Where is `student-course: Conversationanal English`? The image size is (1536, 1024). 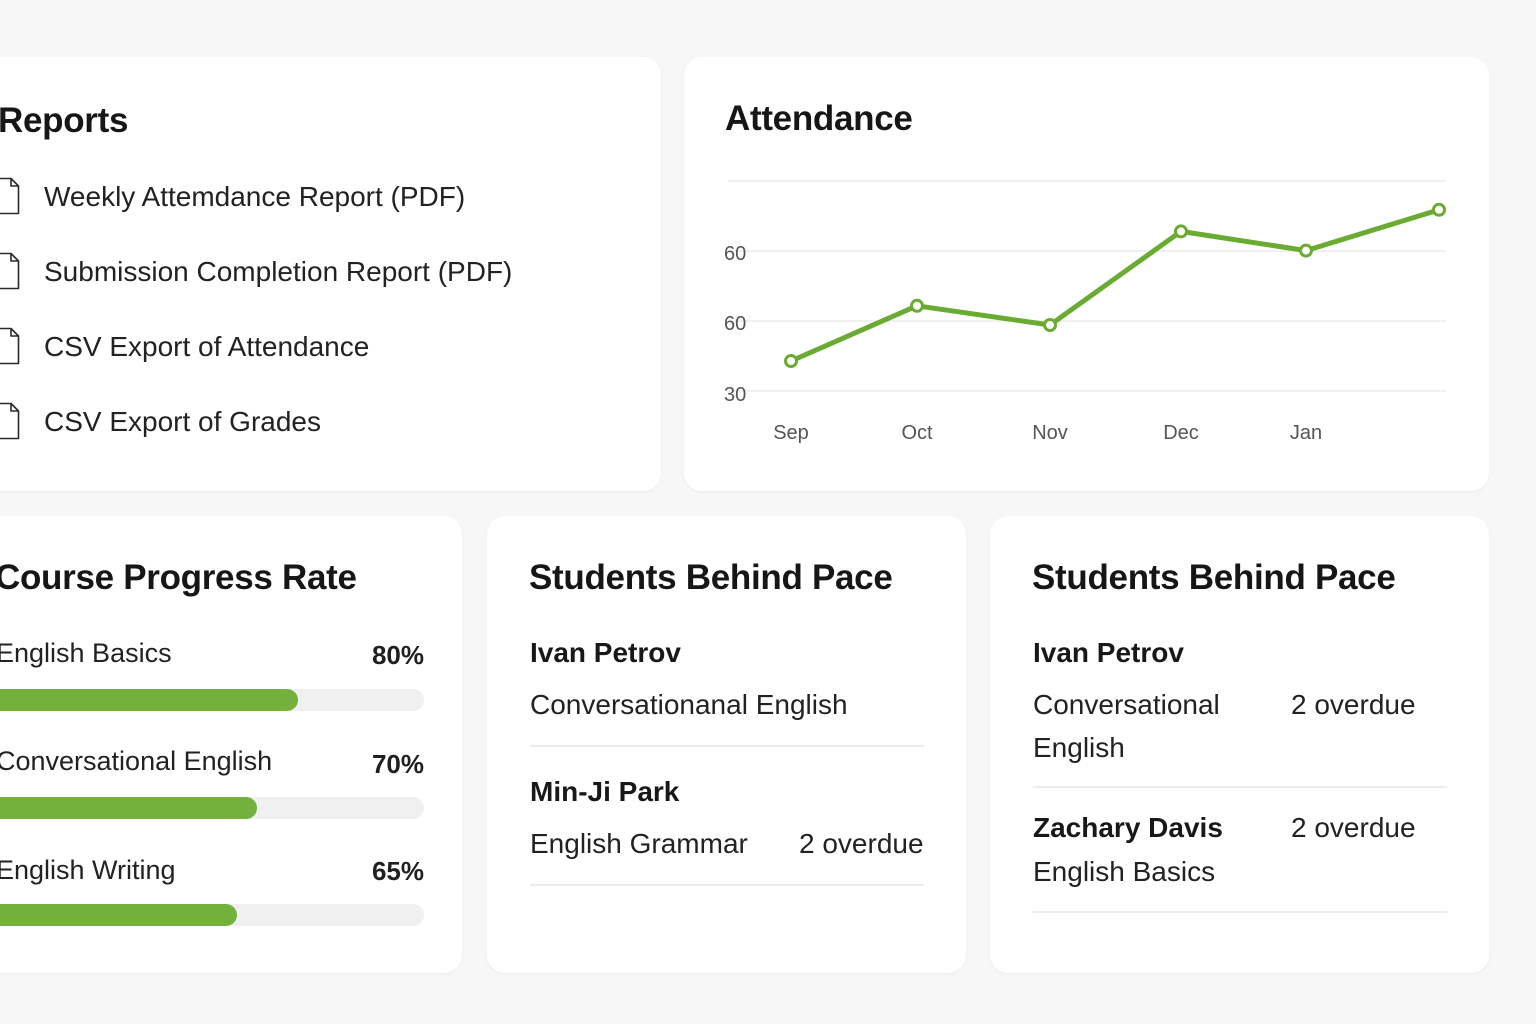 student-course: Conversationanal English is located at coordinates (689, 704).